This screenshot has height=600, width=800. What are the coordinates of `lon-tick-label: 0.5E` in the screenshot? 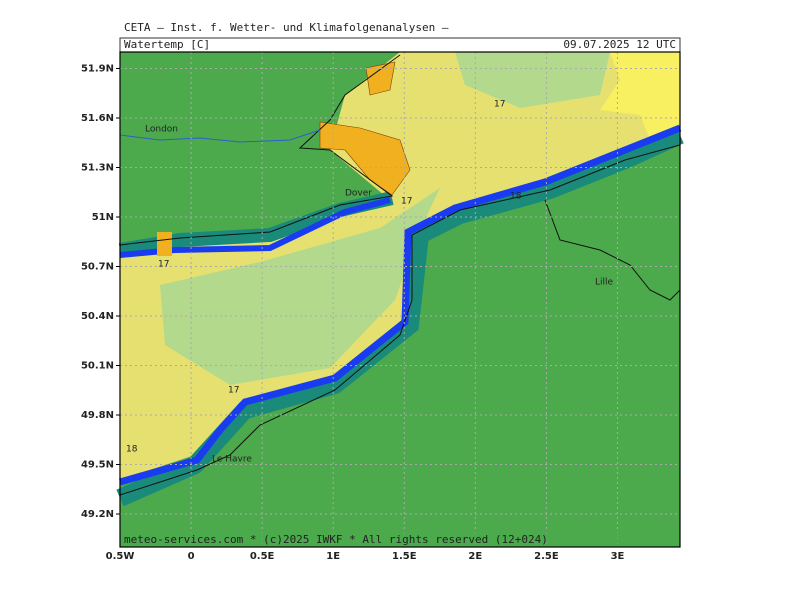 It's located at (262, 556).